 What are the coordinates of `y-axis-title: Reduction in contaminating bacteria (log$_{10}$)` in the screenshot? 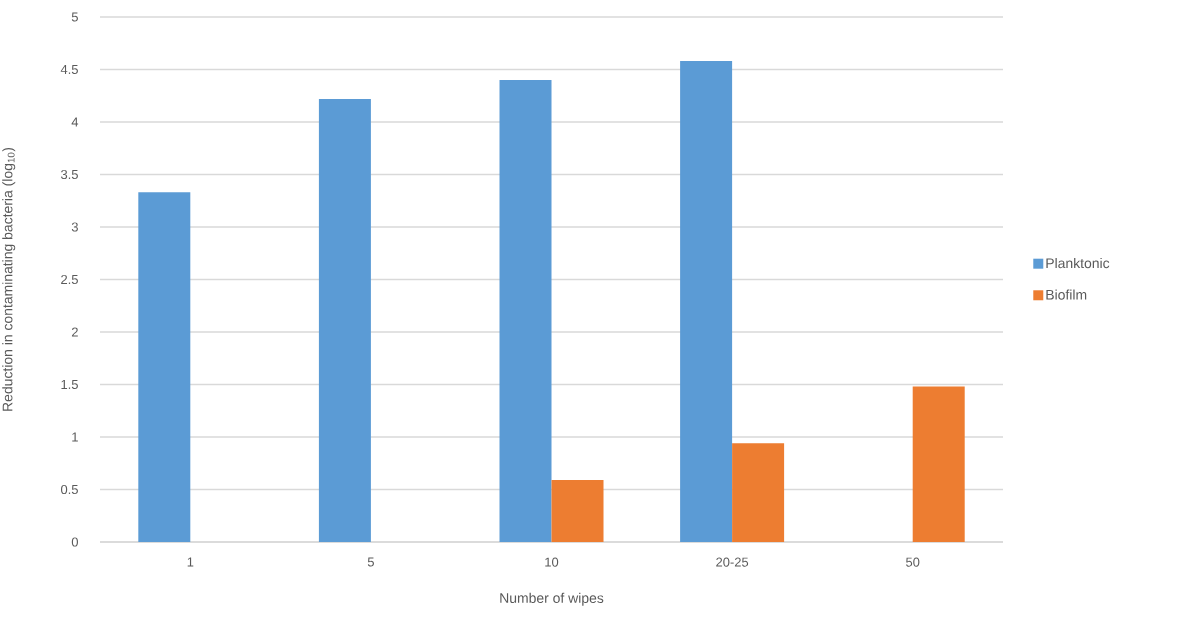 It's located at (9, 279).